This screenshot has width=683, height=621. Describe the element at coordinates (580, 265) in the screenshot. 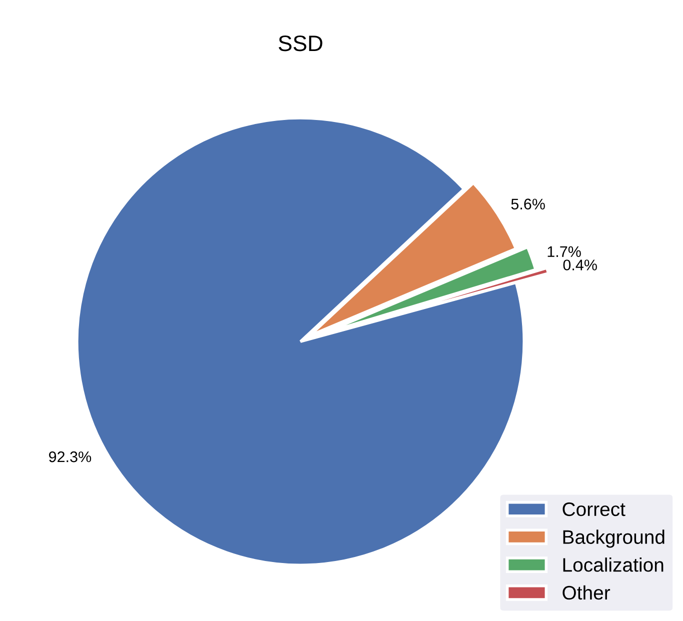

I see `data-label: 0.4%` at that location.